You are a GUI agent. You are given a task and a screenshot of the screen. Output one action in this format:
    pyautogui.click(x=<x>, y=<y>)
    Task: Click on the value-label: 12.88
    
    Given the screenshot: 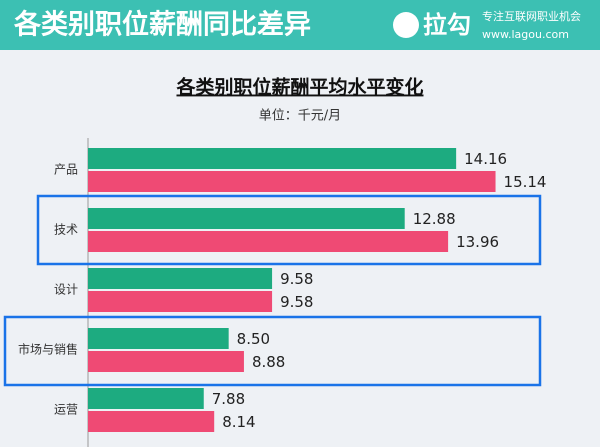 What is the action you would take?
    pyautogui.click(x=434, y=219)
    